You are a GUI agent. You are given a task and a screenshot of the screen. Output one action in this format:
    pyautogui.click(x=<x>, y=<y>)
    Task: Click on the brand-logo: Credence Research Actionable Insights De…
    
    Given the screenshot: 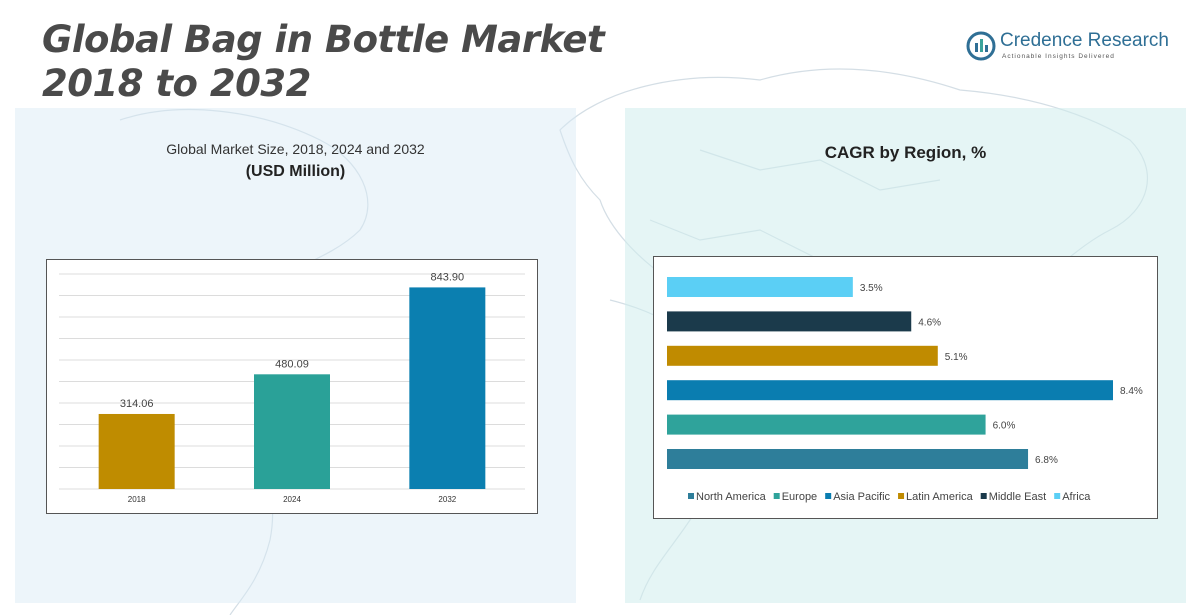 What is the action you would take?
    pyautogui.click(x=1067, y=46)
    